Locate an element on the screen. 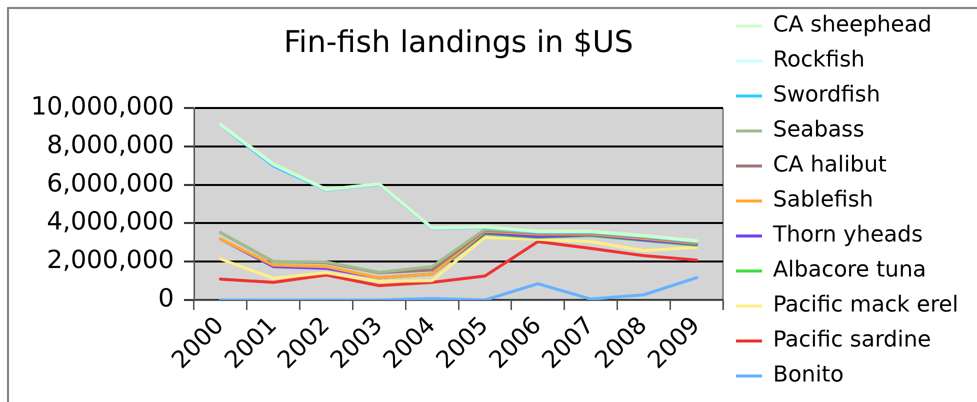 This screenshot has height=402, width=977. legend-label: Seabass is located at coordinates (818, 130).